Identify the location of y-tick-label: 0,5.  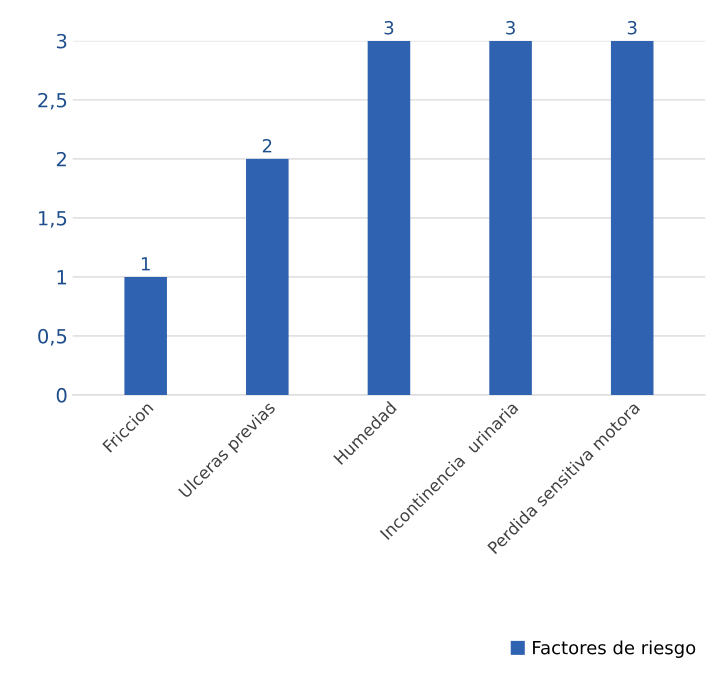
(52, 337).